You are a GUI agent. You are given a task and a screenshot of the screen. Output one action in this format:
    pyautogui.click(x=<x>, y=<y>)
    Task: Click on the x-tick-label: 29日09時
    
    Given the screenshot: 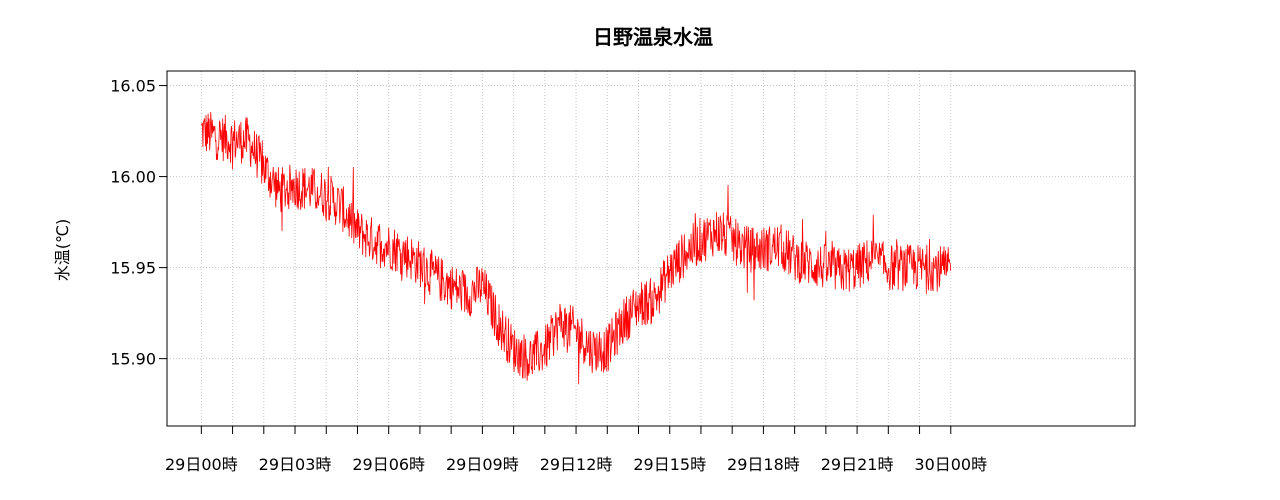 What is the action you would take?
    pyautogui.click(x=482, y=464)
    